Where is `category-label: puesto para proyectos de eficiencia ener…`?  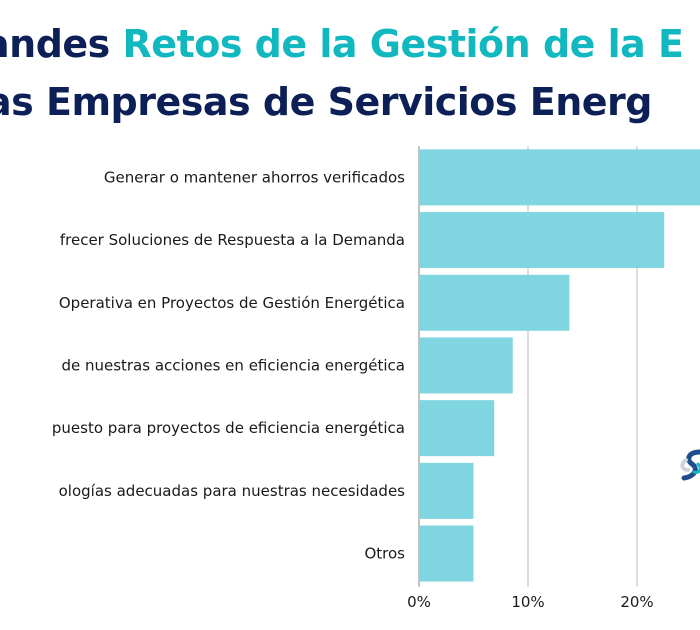
category-label: puesto para proyectos de eficiencia ener… is located at coordinates (228, 428).